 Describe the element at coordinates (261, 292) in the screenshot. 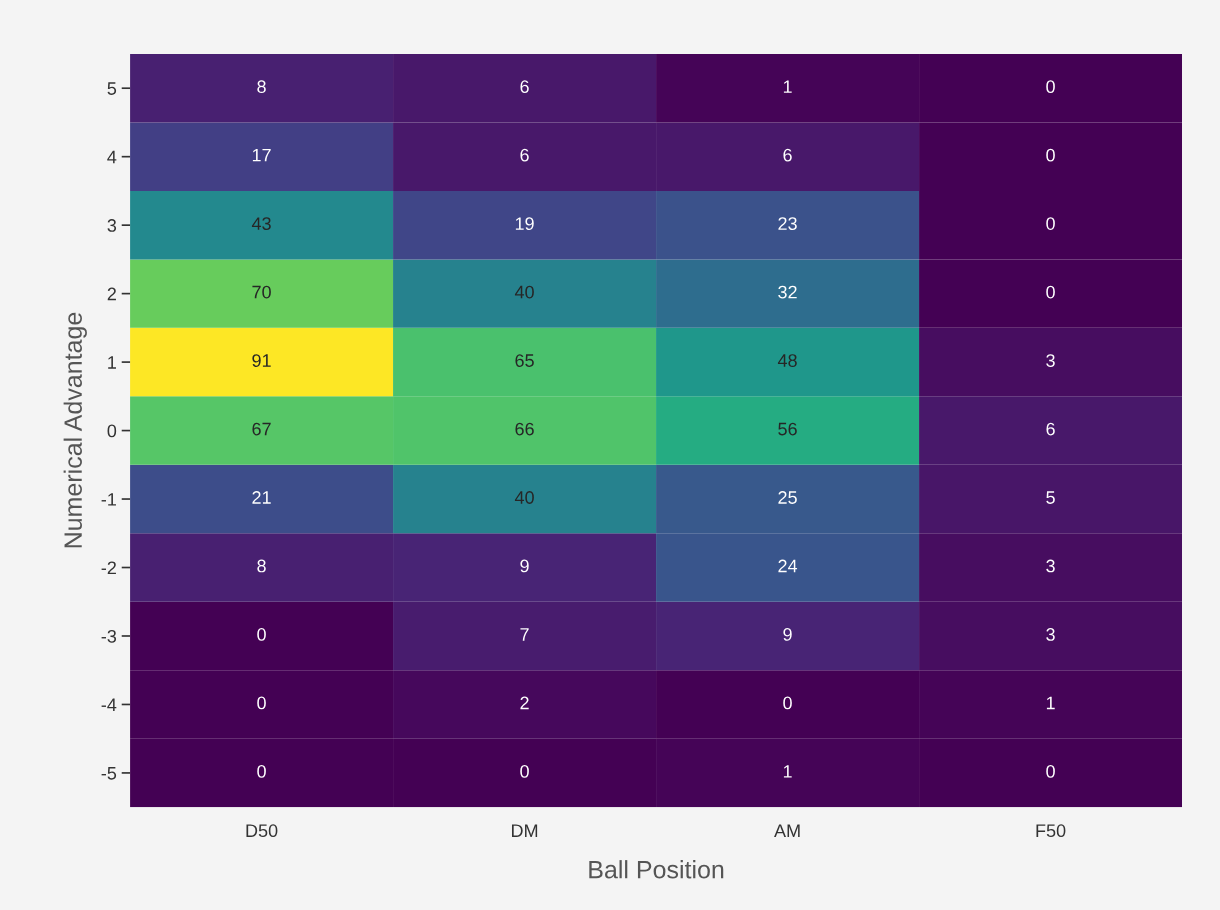

I see `data-label: 70` at that location.